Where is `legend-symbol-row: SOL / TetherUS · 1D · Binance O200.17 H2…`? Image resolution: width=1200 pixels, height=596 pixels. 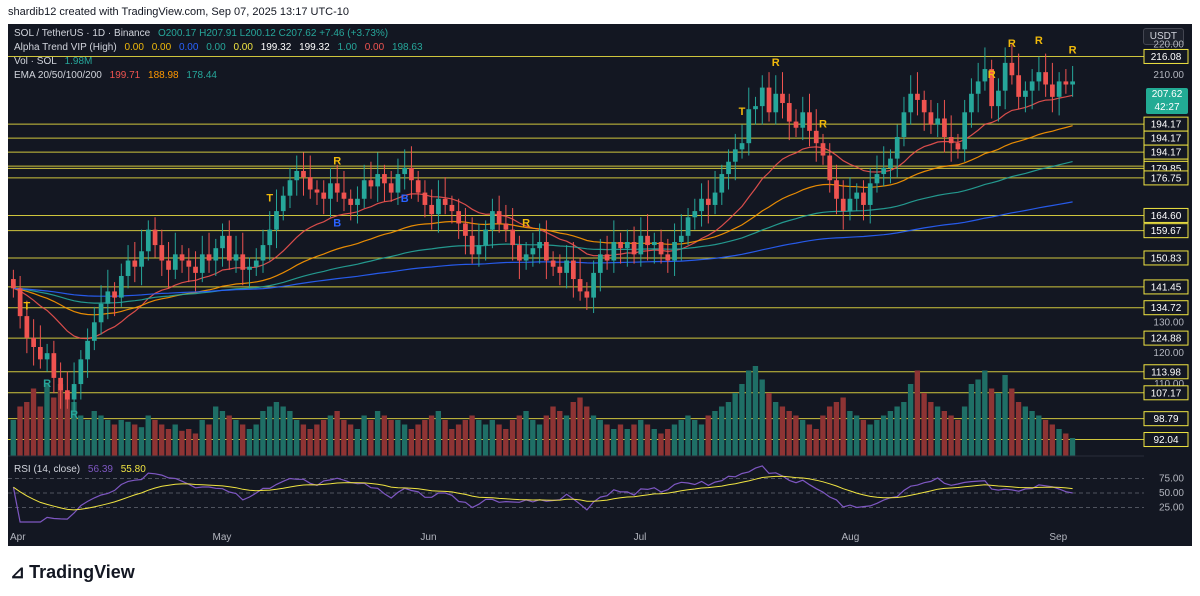 legend-symbol-row: SOL / TetherUS · 1D · Binance O200.17 H2… is located at coordinates (203, 33).